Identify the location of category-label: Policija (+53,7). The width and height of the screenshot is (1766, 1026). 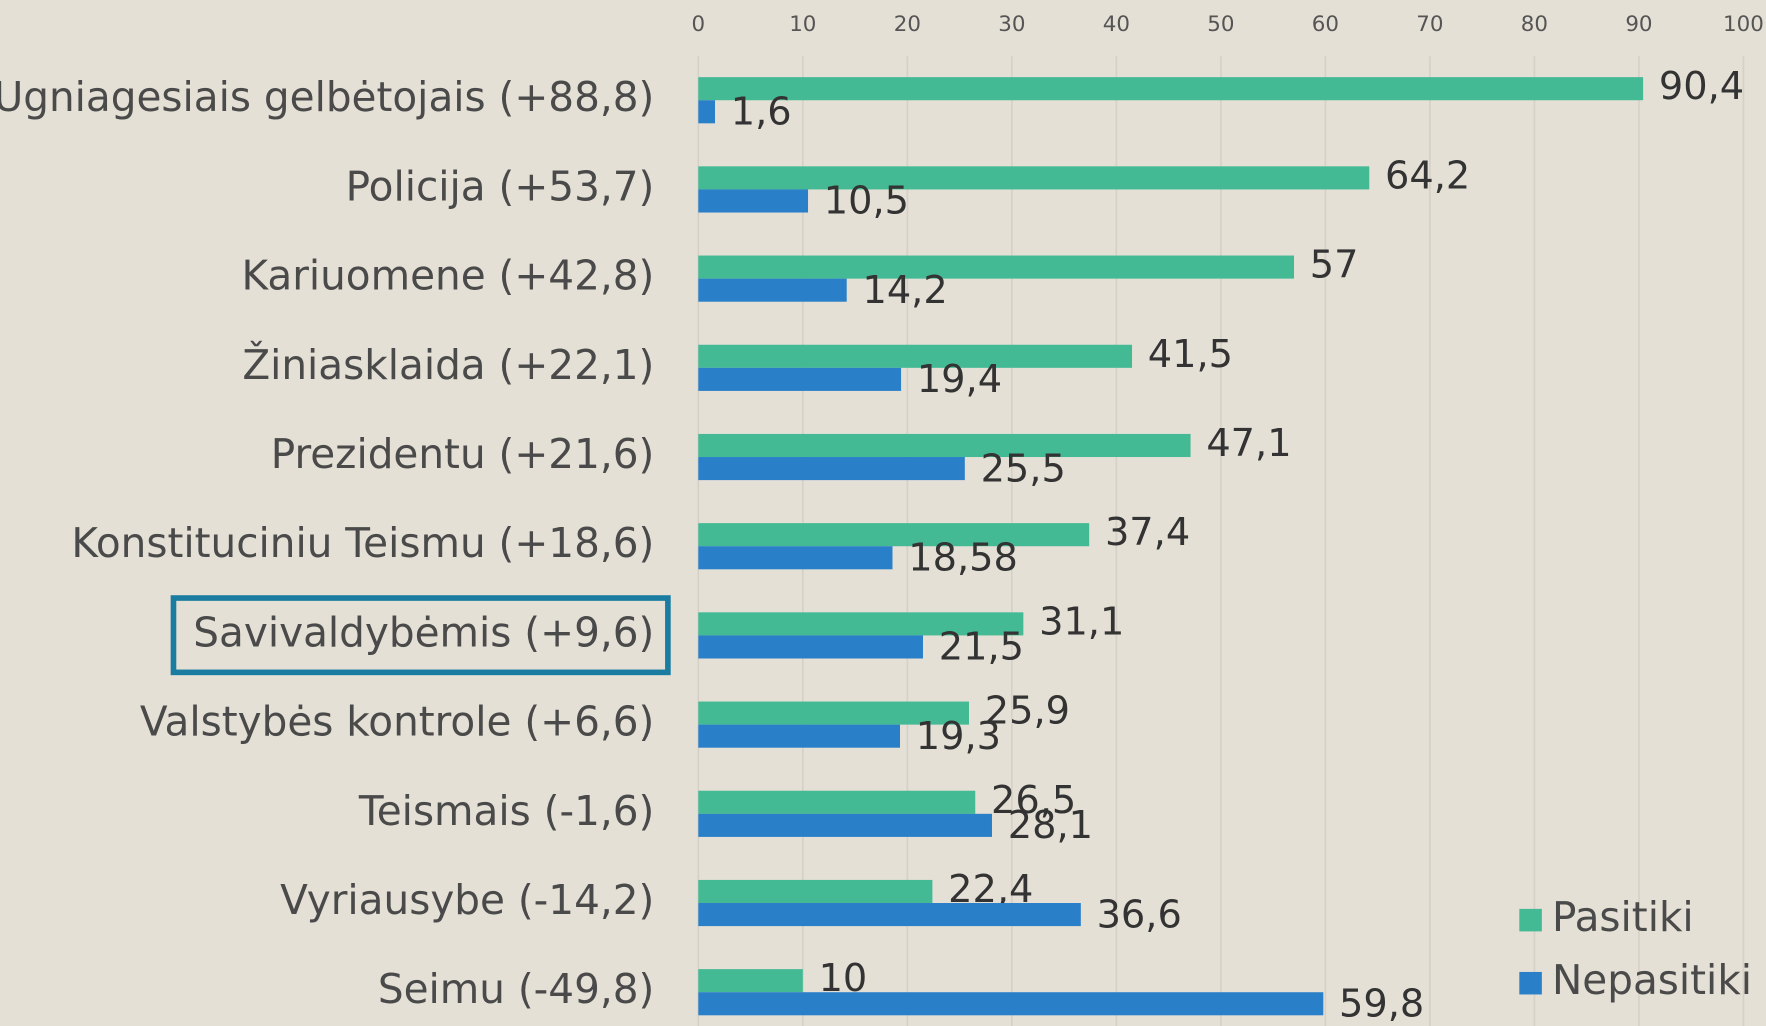
(500, 186).